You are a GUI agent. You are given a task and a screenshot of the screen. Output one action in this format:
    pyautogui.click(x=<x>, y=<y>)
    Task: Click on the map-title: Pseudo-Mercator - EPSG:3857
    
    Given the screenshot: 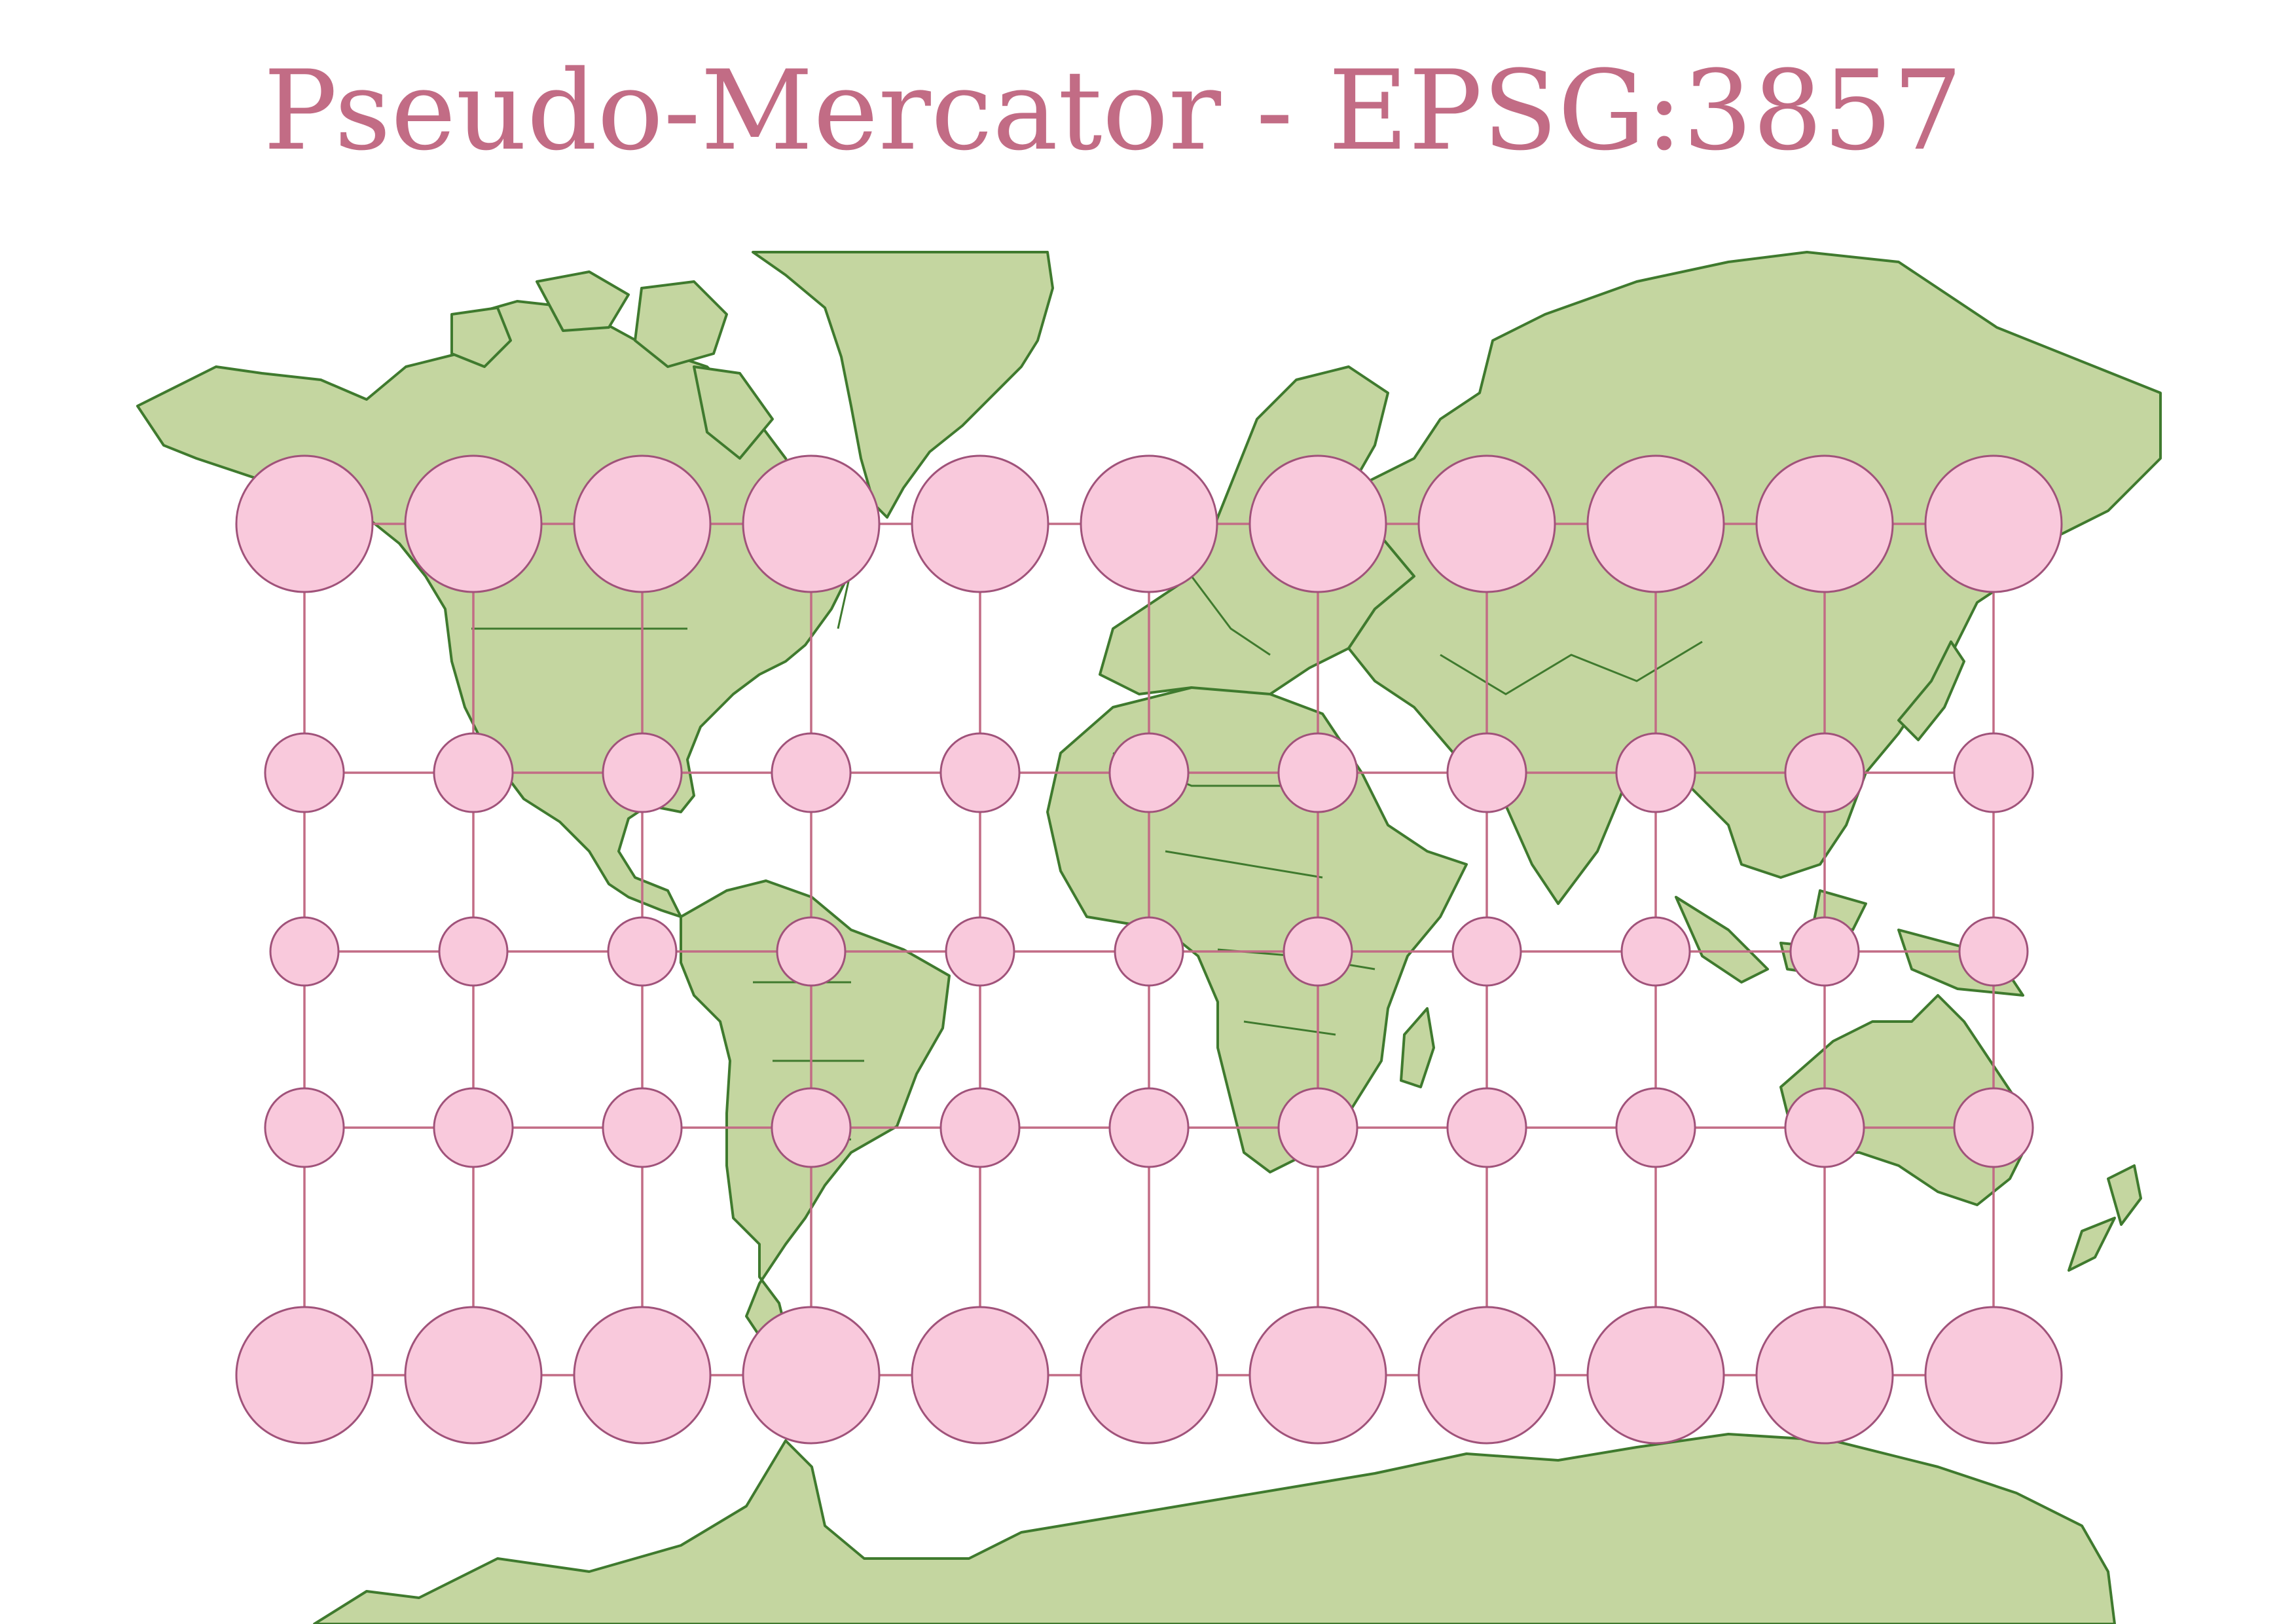 What is the action you would take?
    pyautogui.click(x=1113, y=110)
    